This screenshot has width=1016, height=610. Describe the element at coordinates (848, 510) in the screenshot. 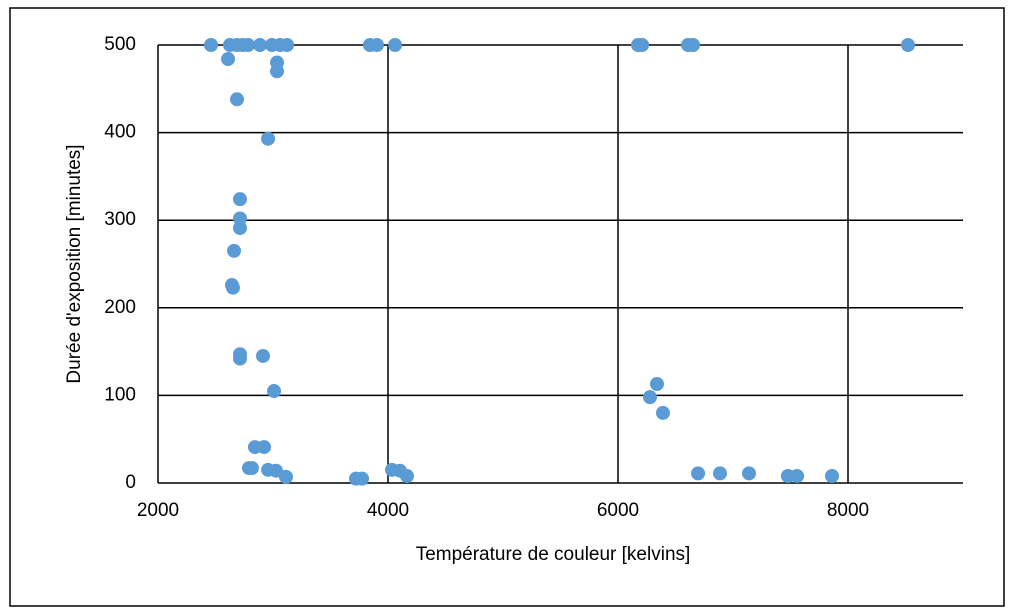

I see `x-tick-label: 8000` at that location.